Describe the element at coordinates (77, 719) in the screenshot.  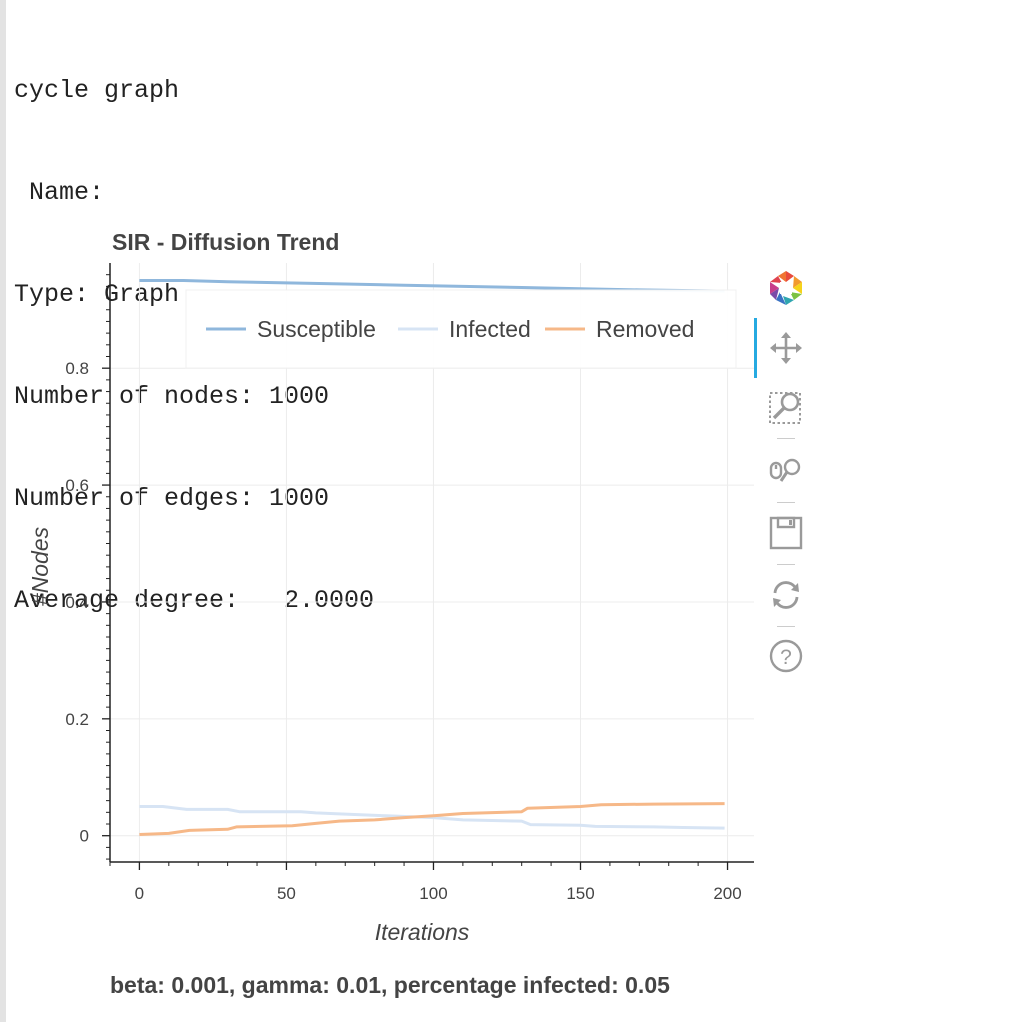
I see `y-tick-label: 0.2` at that location.